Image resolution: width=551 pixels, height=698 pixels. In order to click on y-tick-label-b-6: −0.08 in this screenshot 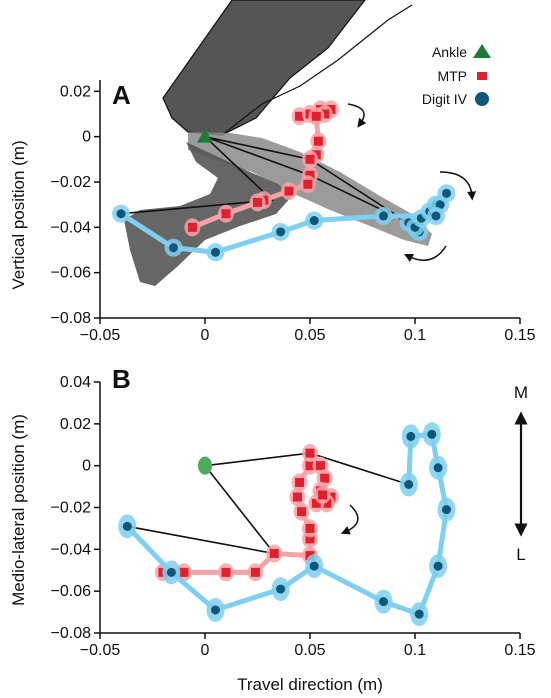, I will do `click(71, 633)`.